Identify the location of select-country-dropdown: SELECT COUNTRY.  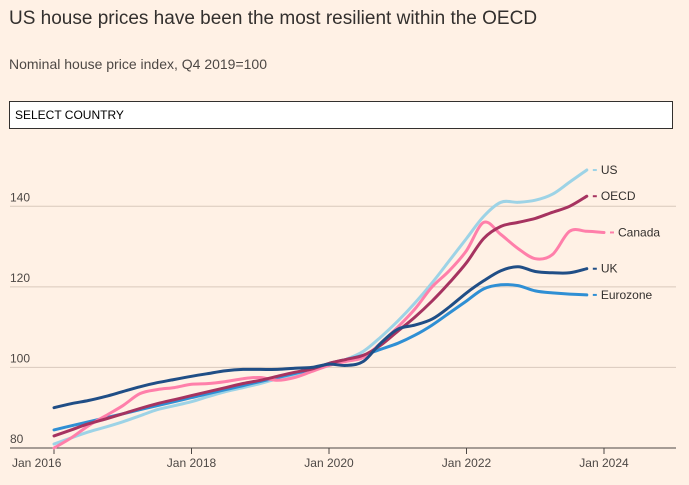
(341, 115).